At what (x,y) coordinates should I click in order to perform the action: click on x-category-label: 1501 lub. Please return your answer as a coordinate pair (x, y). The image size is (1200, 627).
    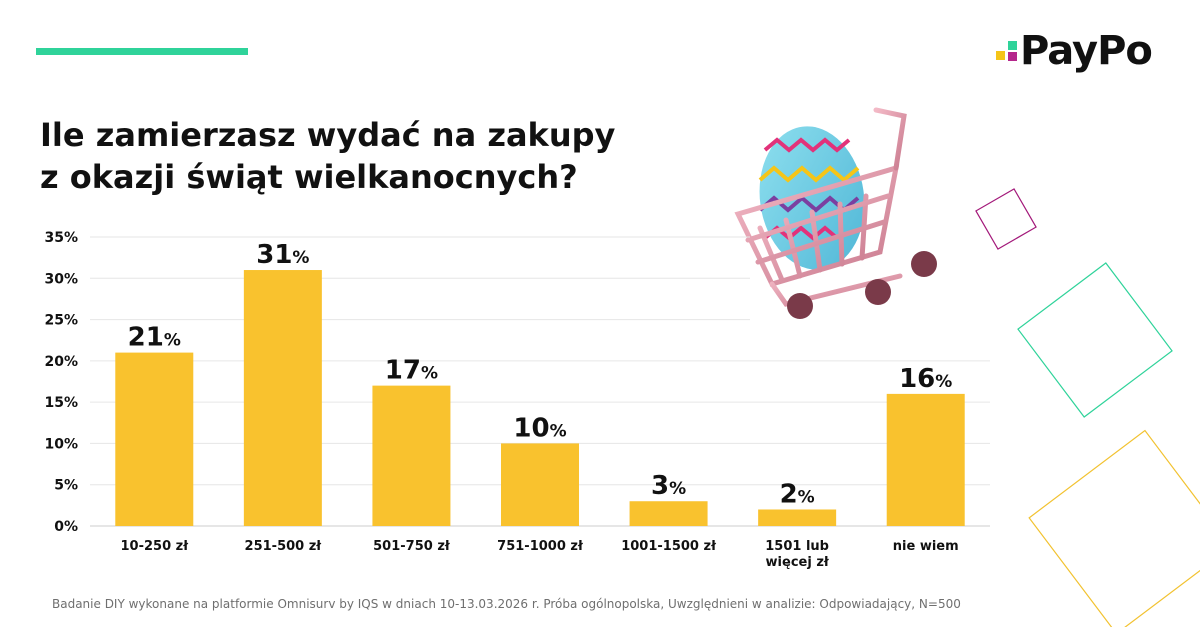
    Looking at the image, I should click on (797, 546).